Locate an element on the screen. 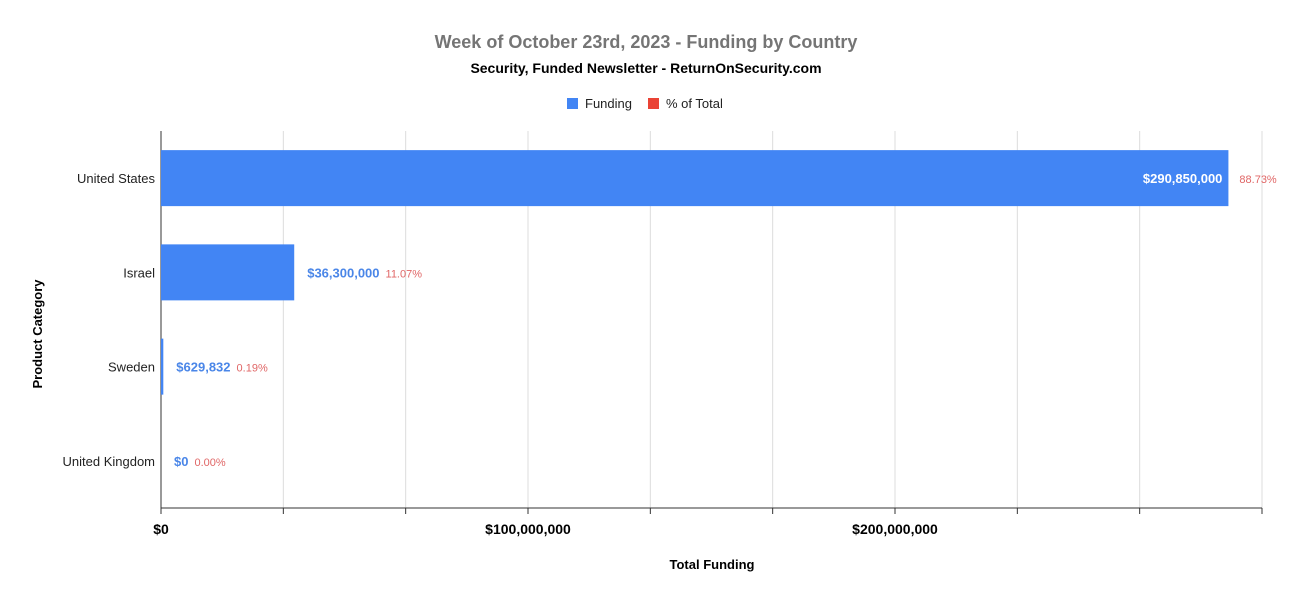  value-label-united-states: $290,850,000 is located at coordinates (1183, 178).